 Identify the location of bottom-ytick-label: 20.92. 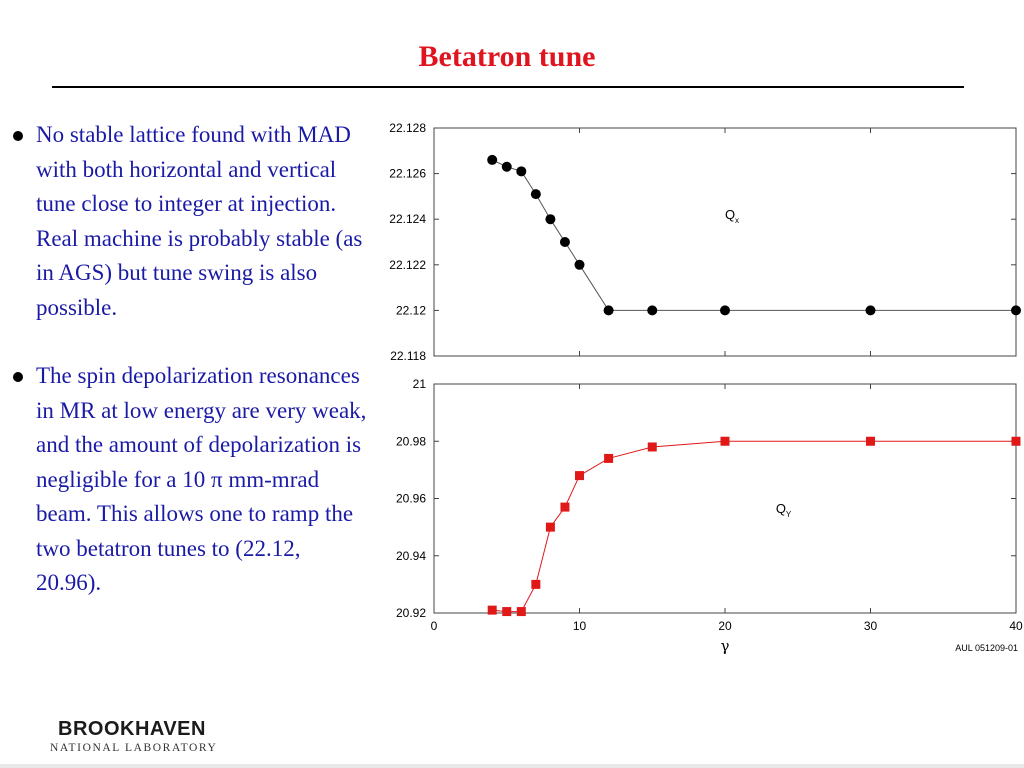
(411, 613).